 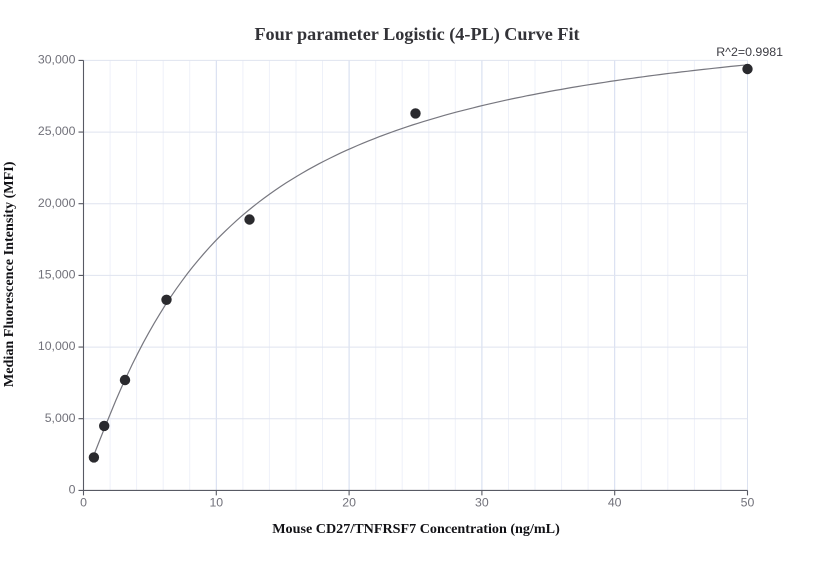 I want to click on svg-text:Four parameter Logistic (4-PL): Four parameter Logistic (4-PL) Curve Fit, so click(x=416, y=34).